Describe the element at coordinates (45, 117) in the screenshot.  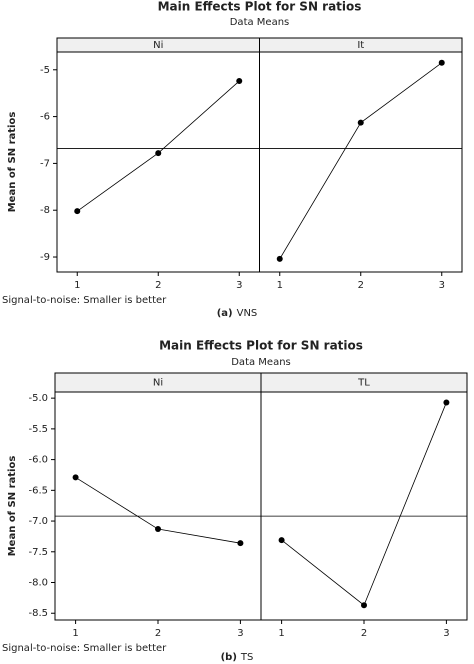
I see `y-tick-label: -6` at that location.